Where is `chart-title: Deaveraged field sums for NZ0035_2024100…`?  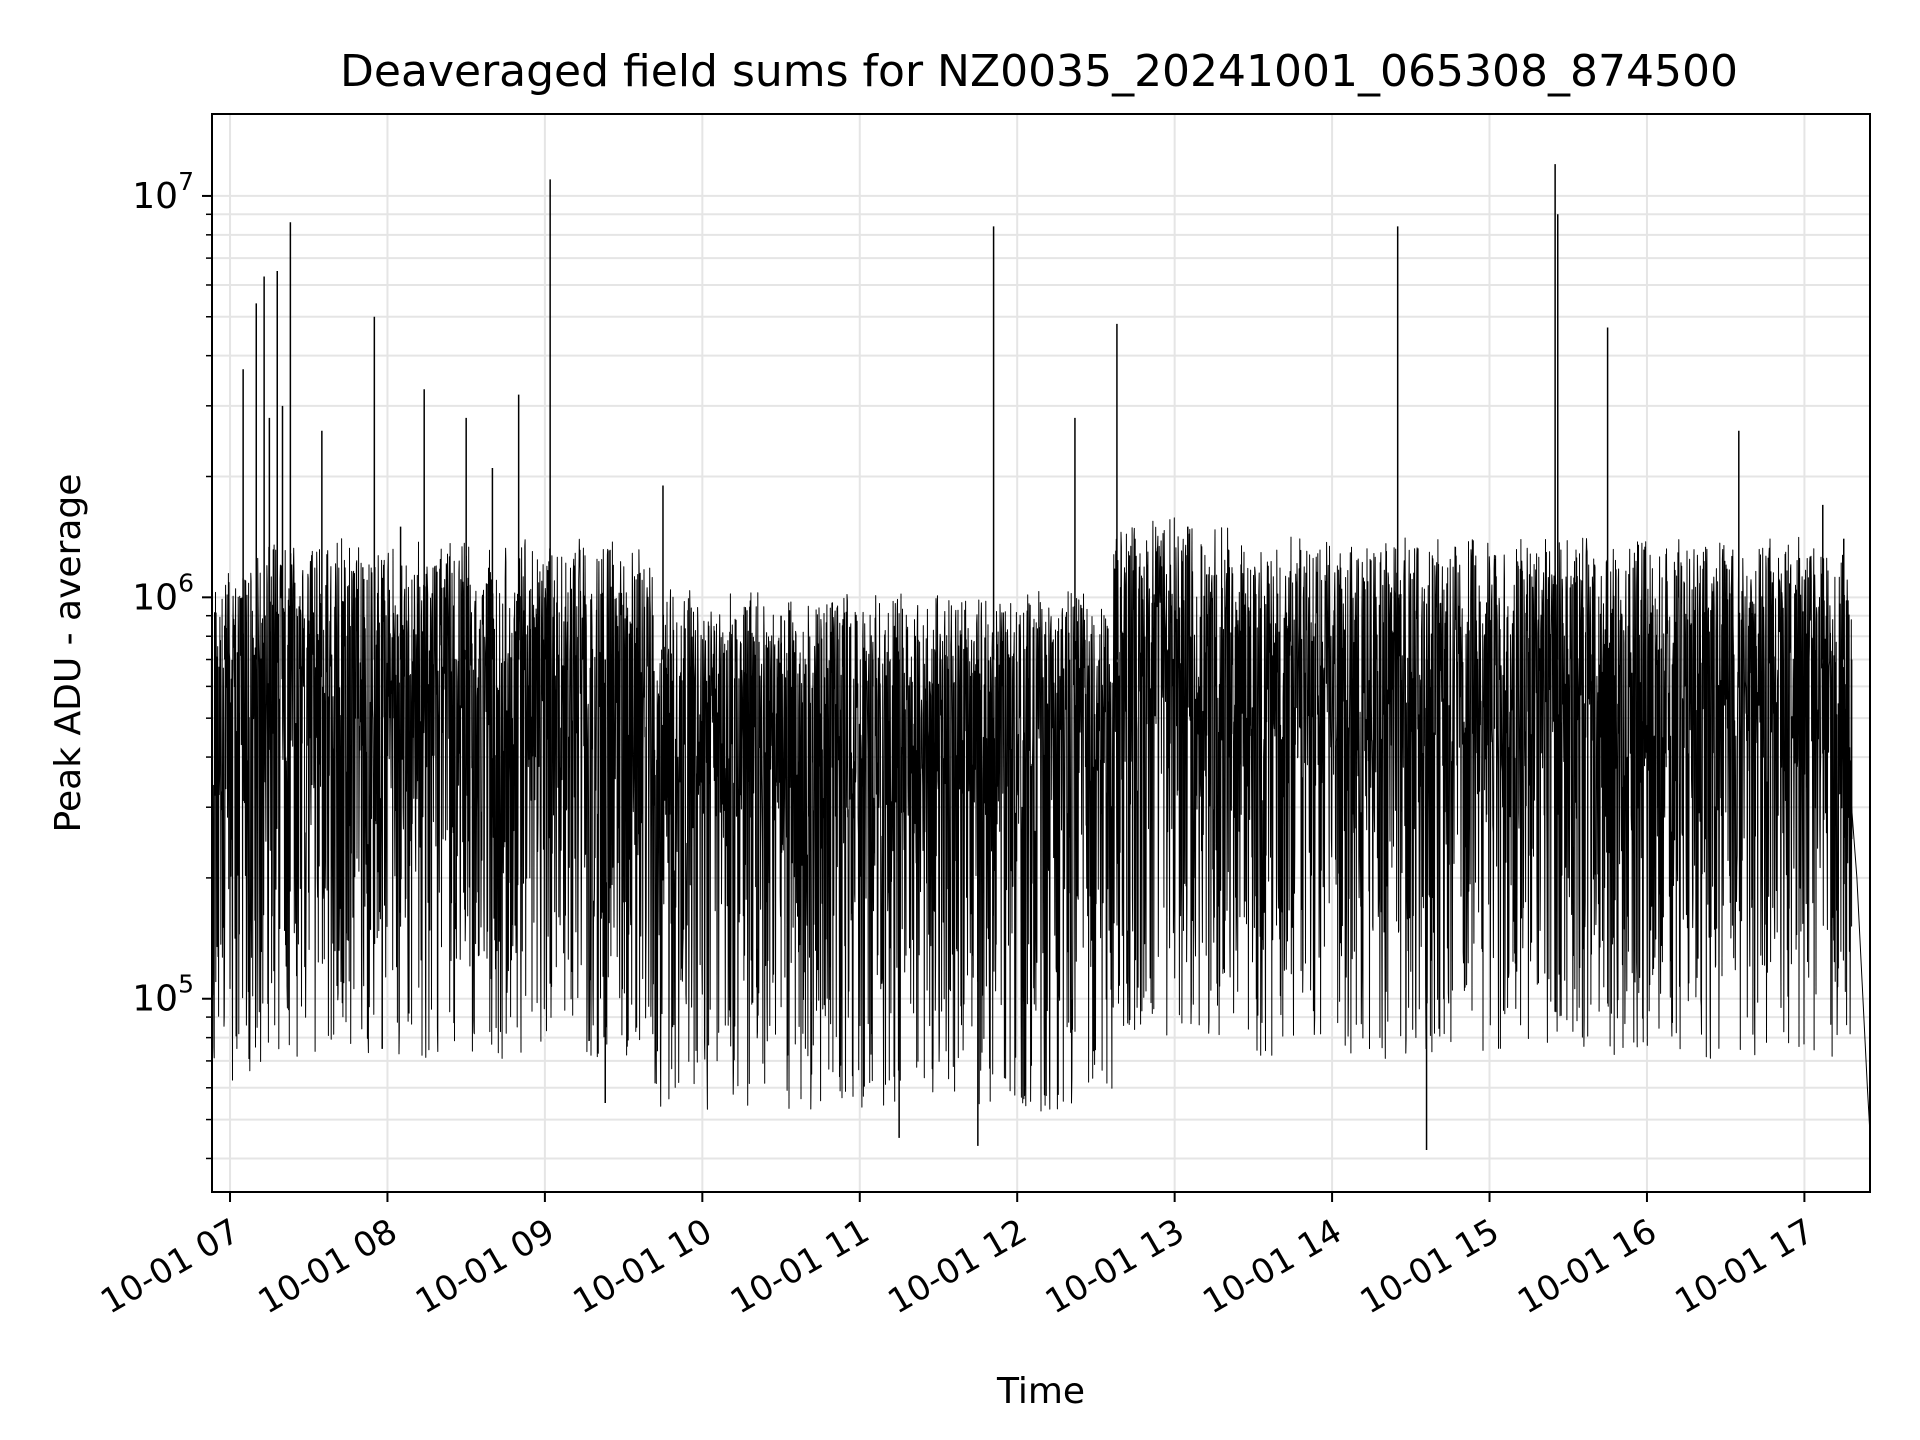
chart-title: Deaveraged field sums for NZ0035_2024100… is located at coordinates (1039, 71).